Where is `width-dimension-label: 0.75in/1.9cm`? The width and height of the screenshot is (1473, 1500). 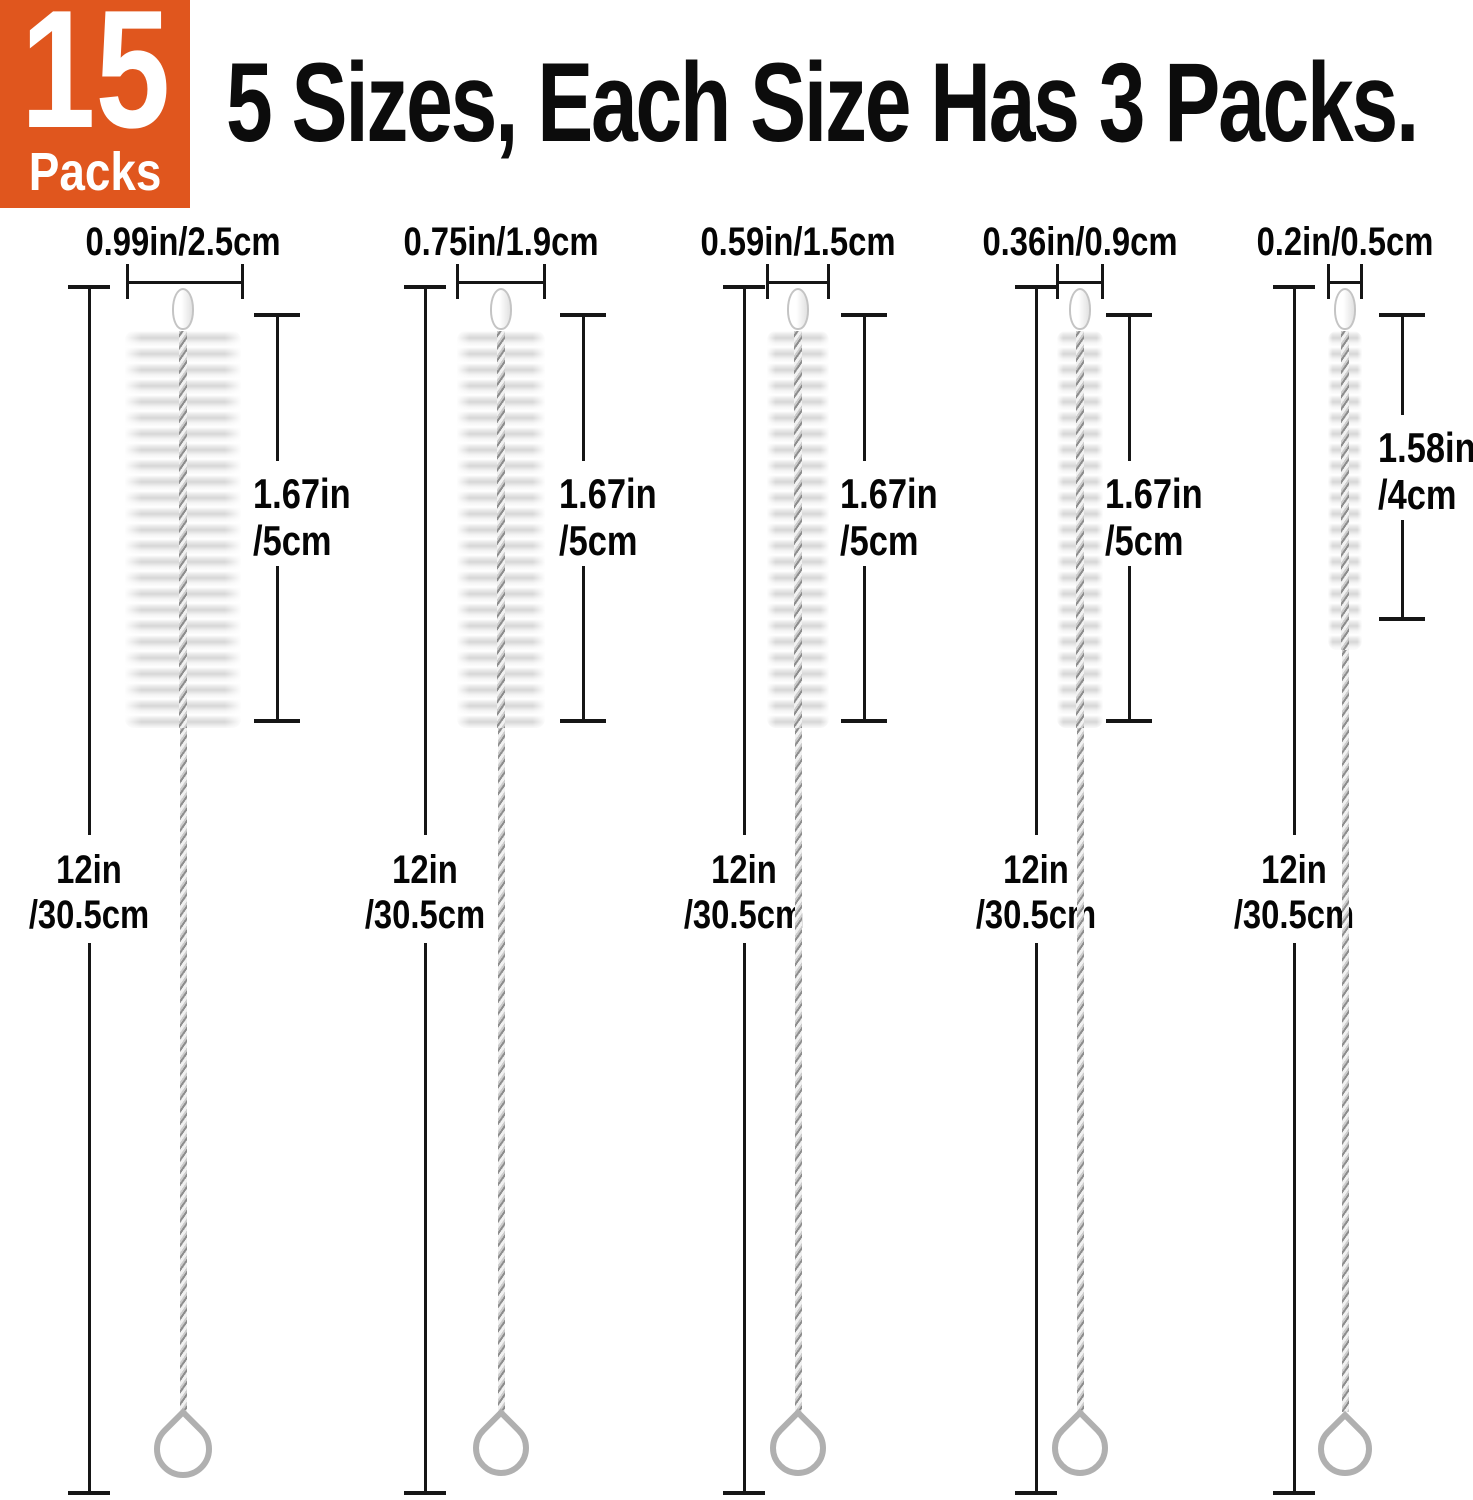
width-dimension-label: 0.75in/1.9cm is located at coordinates (501, 242).